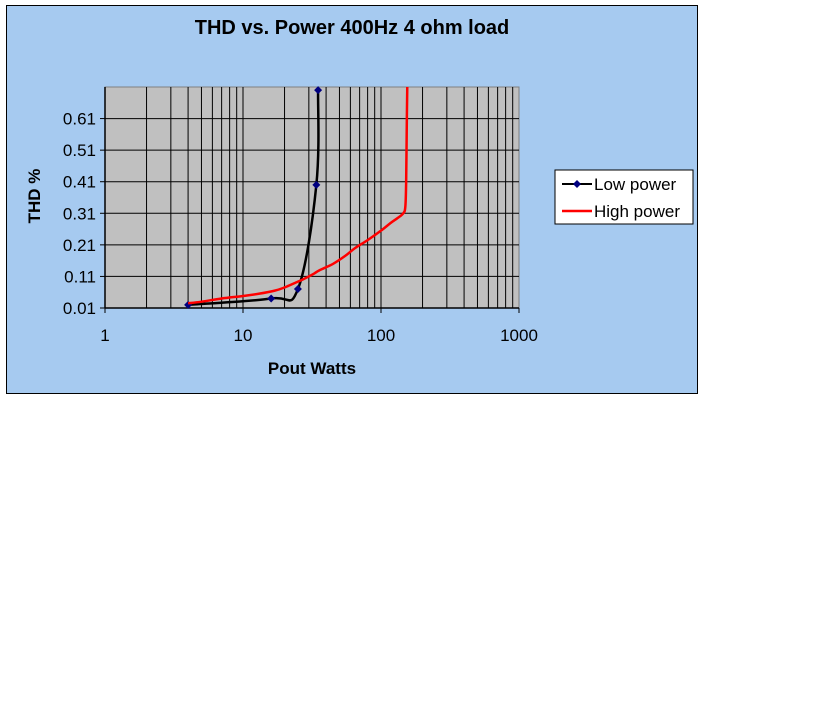 This screenshot has width=820, height=720. I want to click on legend-label-low-power: Low power, so click(635, 184).